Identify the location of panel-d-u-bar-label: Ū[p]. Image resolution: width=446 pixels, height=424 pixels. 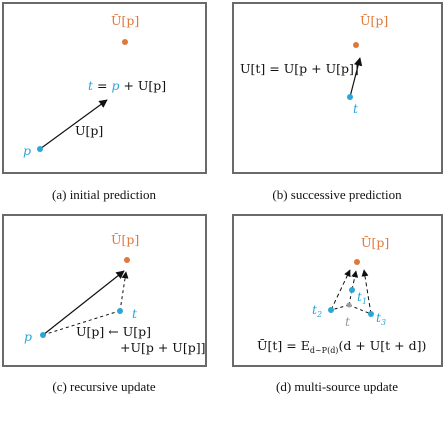
(375, 242).